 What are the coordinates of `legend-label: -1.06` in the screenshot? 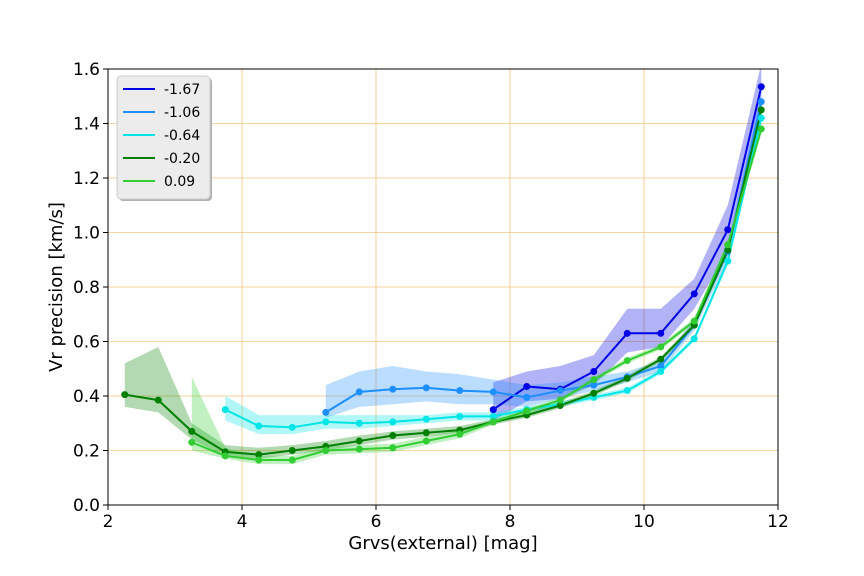 It's located at (182, 113).